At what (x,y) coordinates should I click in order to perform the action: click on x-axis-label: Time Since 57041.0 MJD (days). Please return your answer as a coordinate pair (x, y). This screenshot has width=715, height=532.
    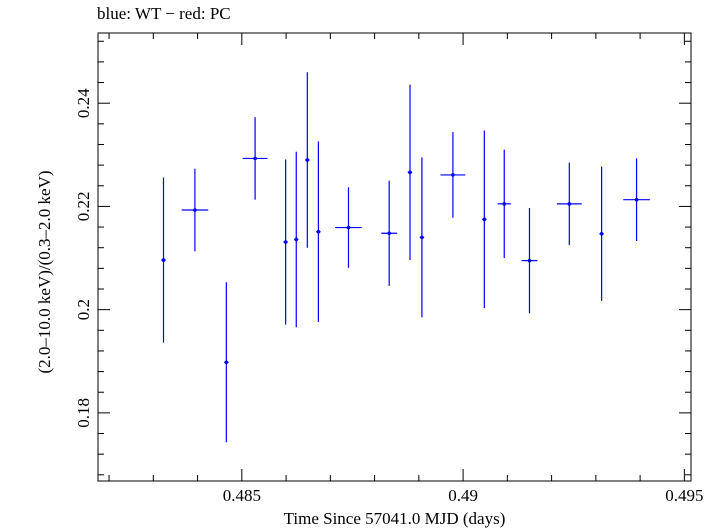
    Looking at the image, I should click on (394, 518).